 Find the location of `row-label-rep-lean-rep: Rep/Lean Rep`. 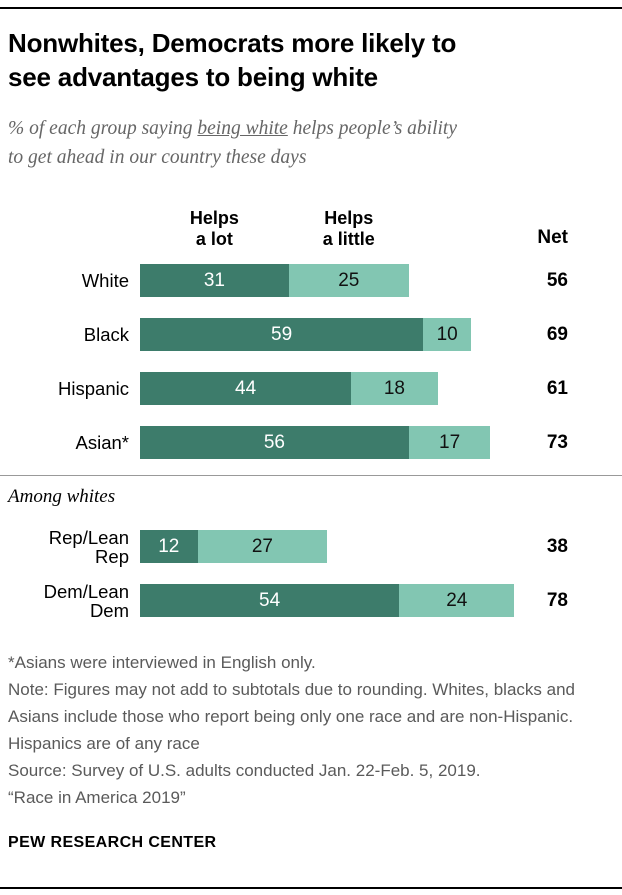

row-label-rep-lean-rep: Rep/Lean Rep is located at coordinates (88, 546).